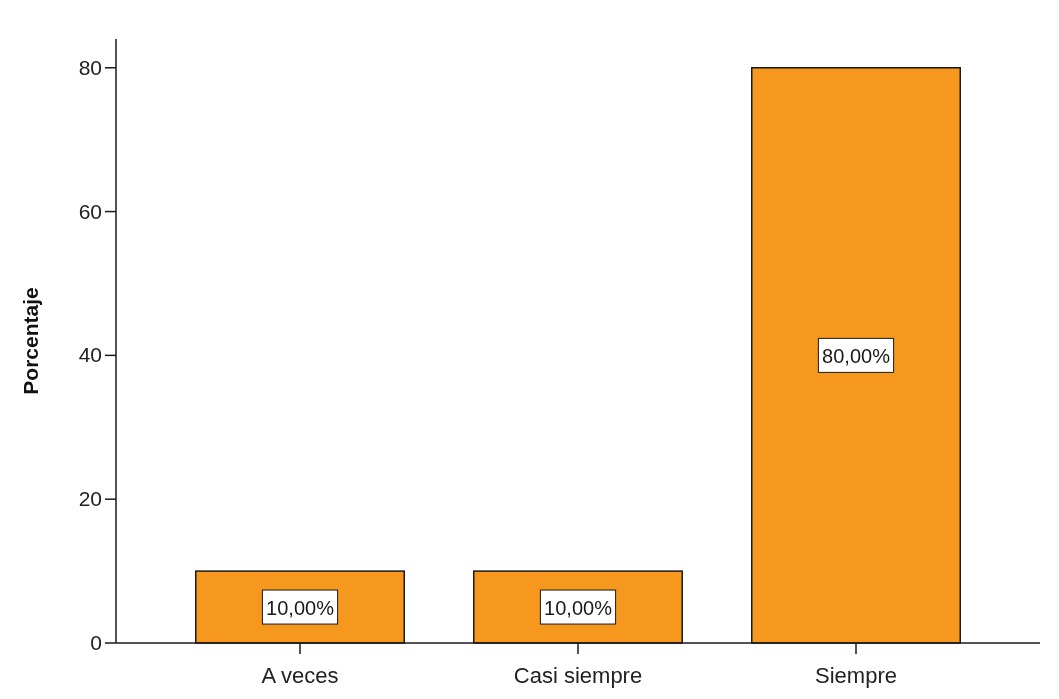 The height and width of the screenshot is (699, 1059). What do you see at coordinates (30, 341) in the screenshot?
I see `y-axis-title: Porcentaje` at bounding box center [30, 341].